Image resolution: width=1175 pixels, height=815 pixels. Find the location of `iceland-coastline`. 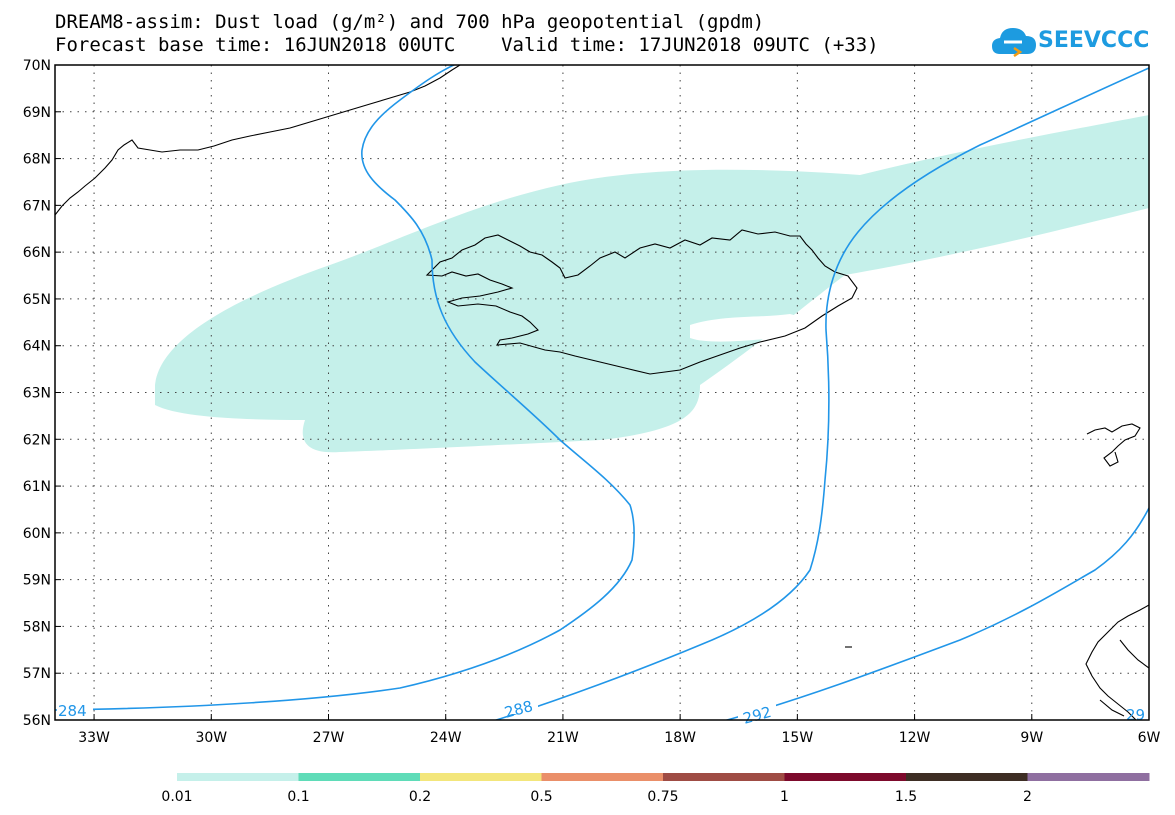

iceland-coastline is located at coordinates (641, 302).